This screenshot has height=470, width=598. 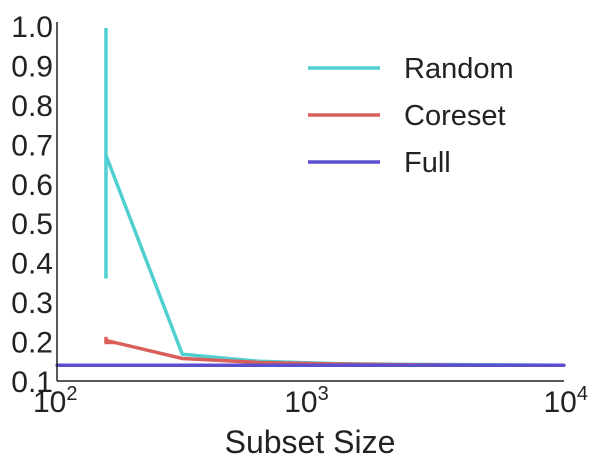 I want to click on legend-label-coreset: Coreset, so click(x=455, y=116).